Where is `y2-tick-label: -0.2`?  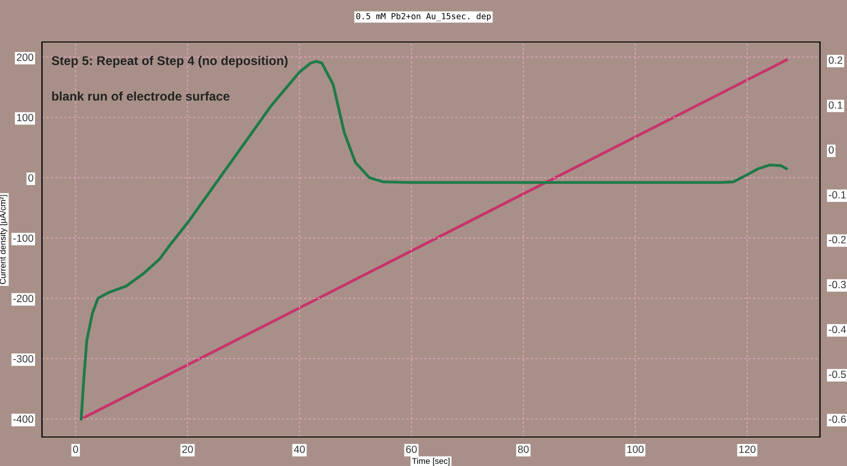 y2-tick-label: -0.2 is located at coordinates (837, 240).